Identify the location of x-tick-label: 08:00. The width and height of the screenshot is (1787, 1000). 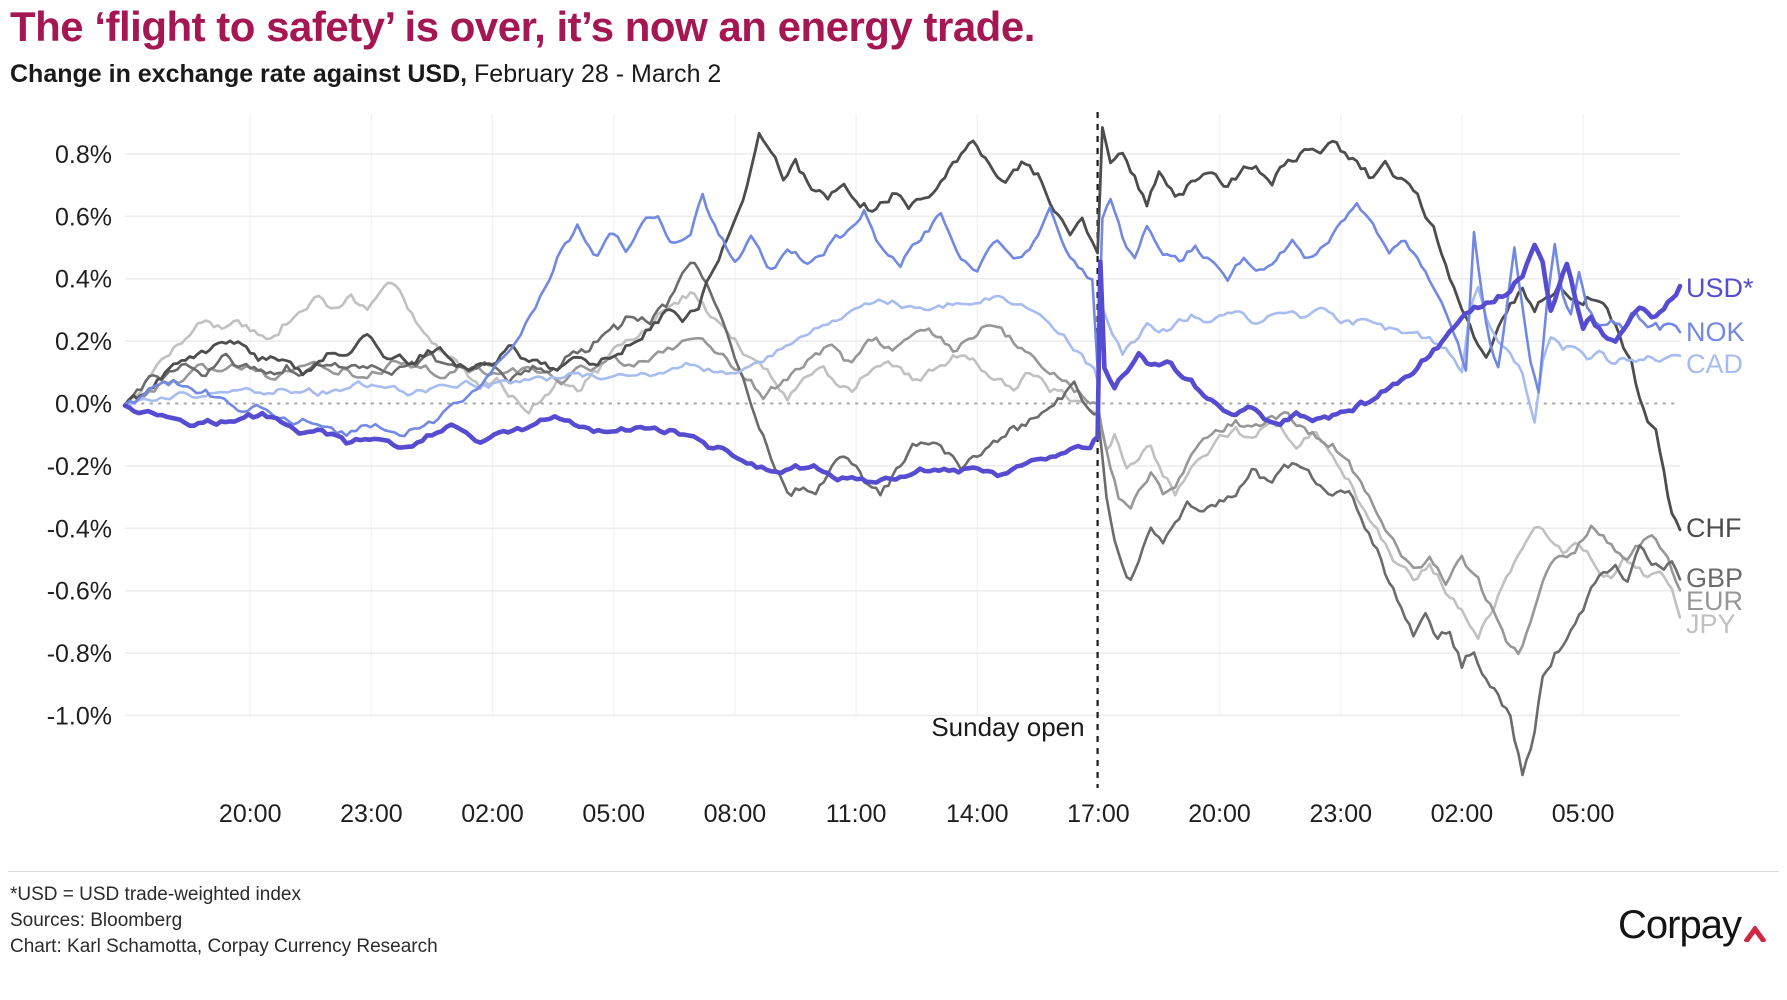
(735, 814).